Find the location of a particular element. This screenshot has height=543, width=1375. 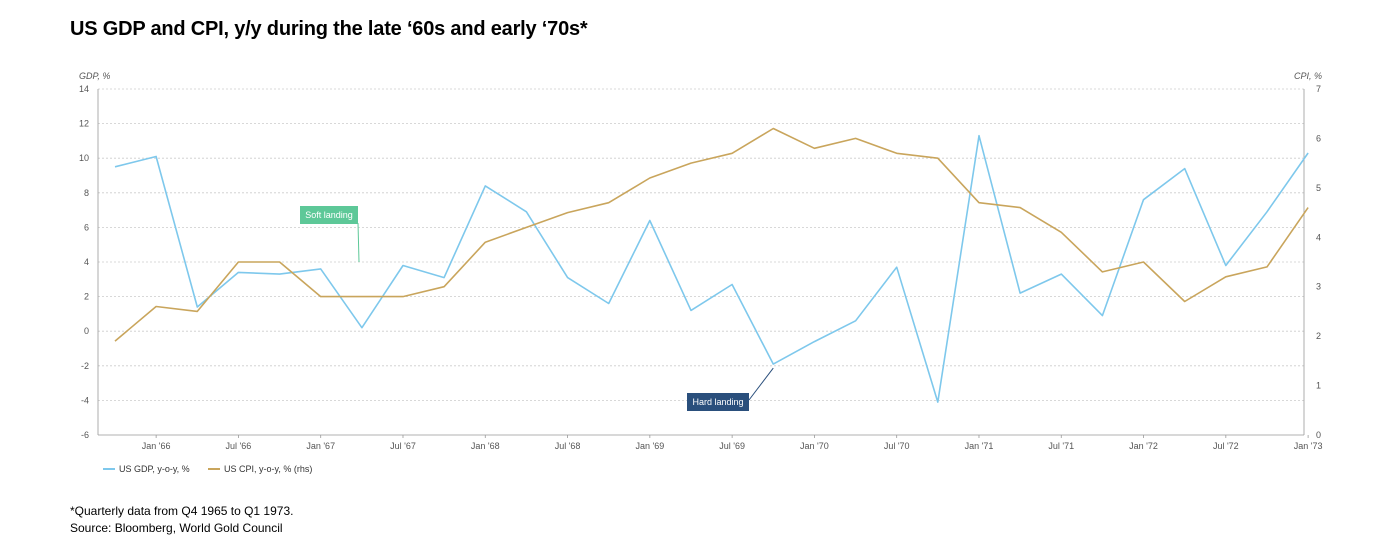

x-tick-label: Jul '72 is located at coordinates (1226, 446).